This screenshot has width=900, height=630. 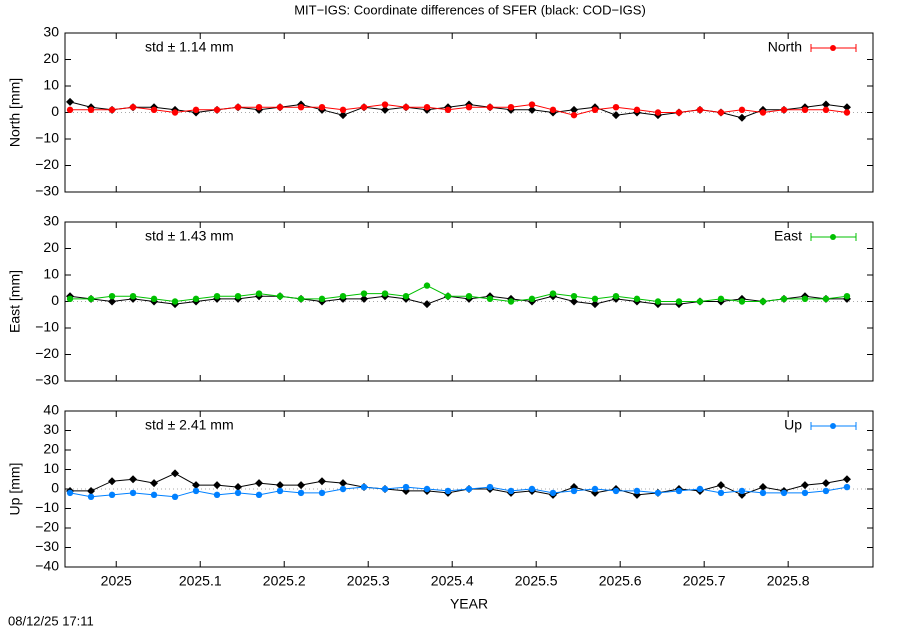 What do you see at coordinates (469, 604) in the screenshot?
I see `x-axis-label: YEAR` at bounding box center [469, 604].